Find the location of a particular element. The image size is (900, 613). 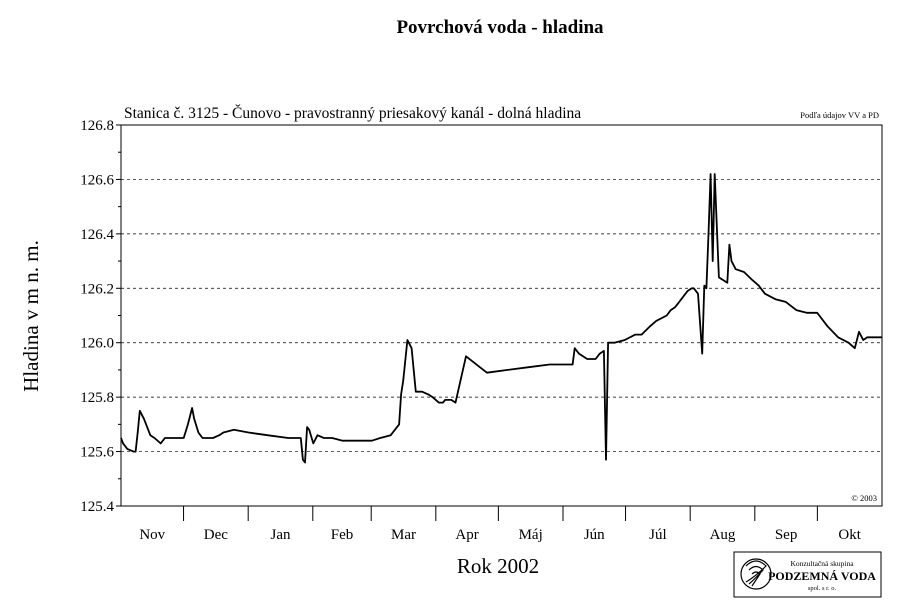

logo-line-1: Konzultačná skupina is located at coordinates (822, 563).